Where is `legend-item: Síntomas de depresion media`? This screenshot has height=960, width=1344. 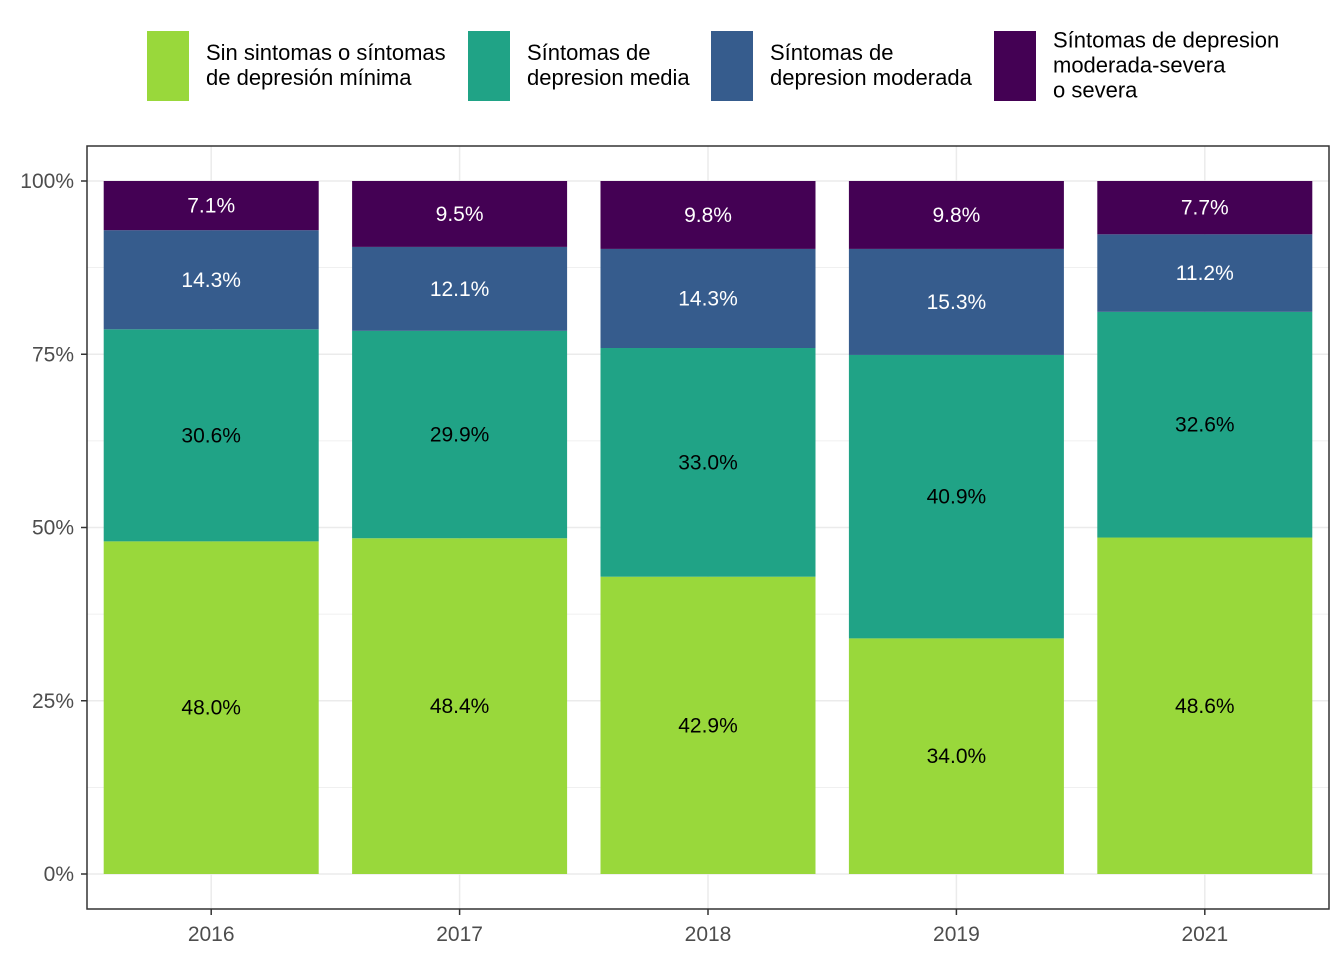
legend-item: Síntomas de depresion media is located at coordinates (579, 66).